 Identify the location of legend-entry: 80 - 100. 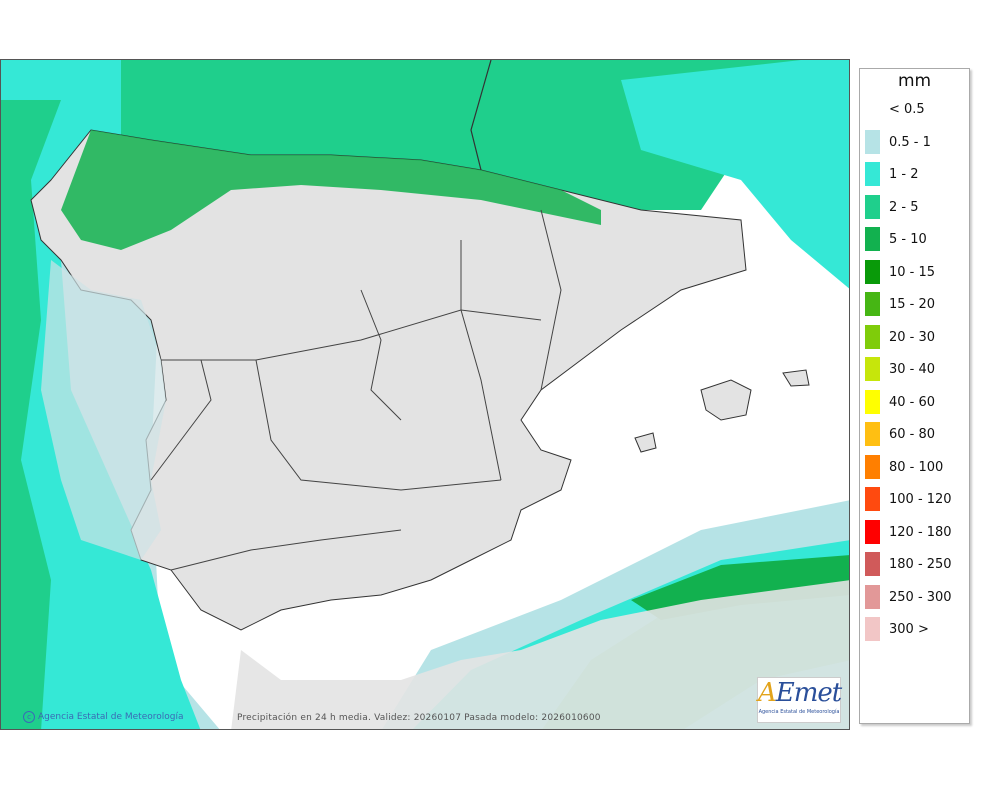
(914, 466).